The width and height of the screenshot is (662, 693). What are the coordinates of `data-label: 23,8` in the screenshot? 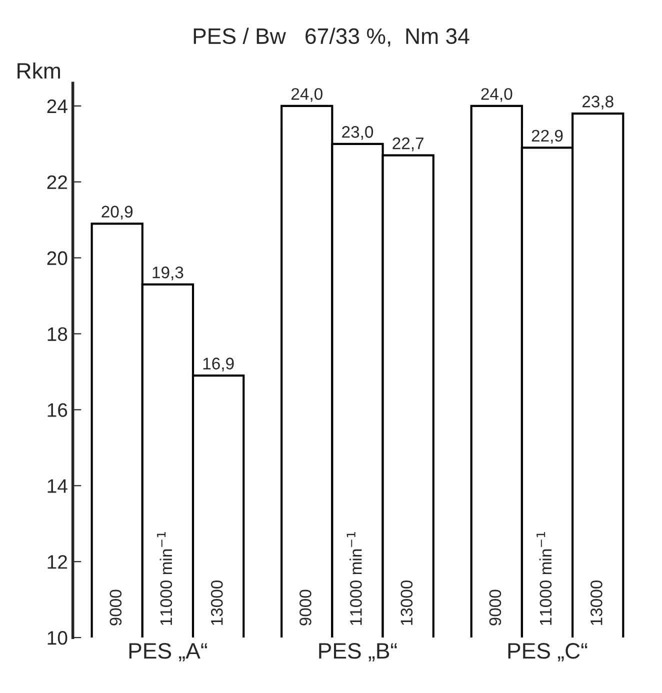 It's located at (598, 103).